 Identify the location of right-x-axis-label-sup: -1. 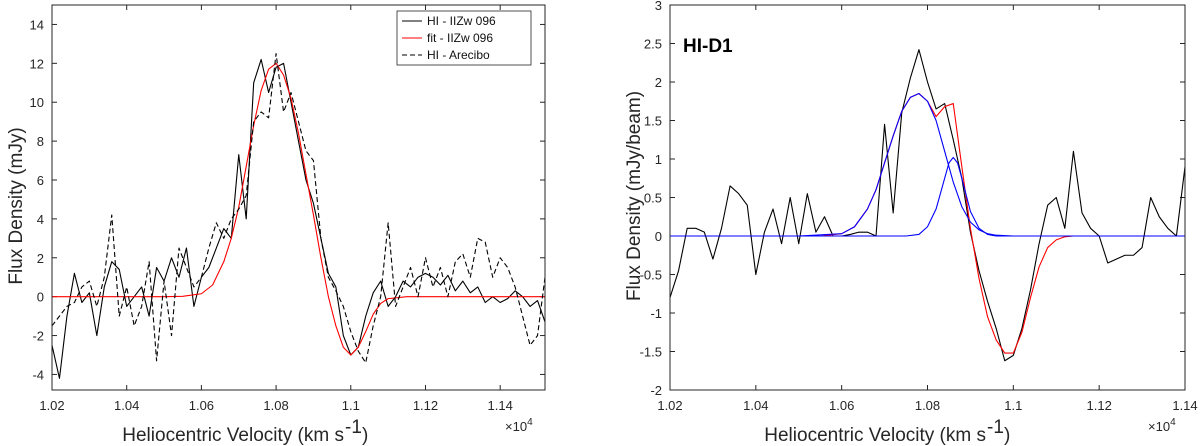
(995, 427).